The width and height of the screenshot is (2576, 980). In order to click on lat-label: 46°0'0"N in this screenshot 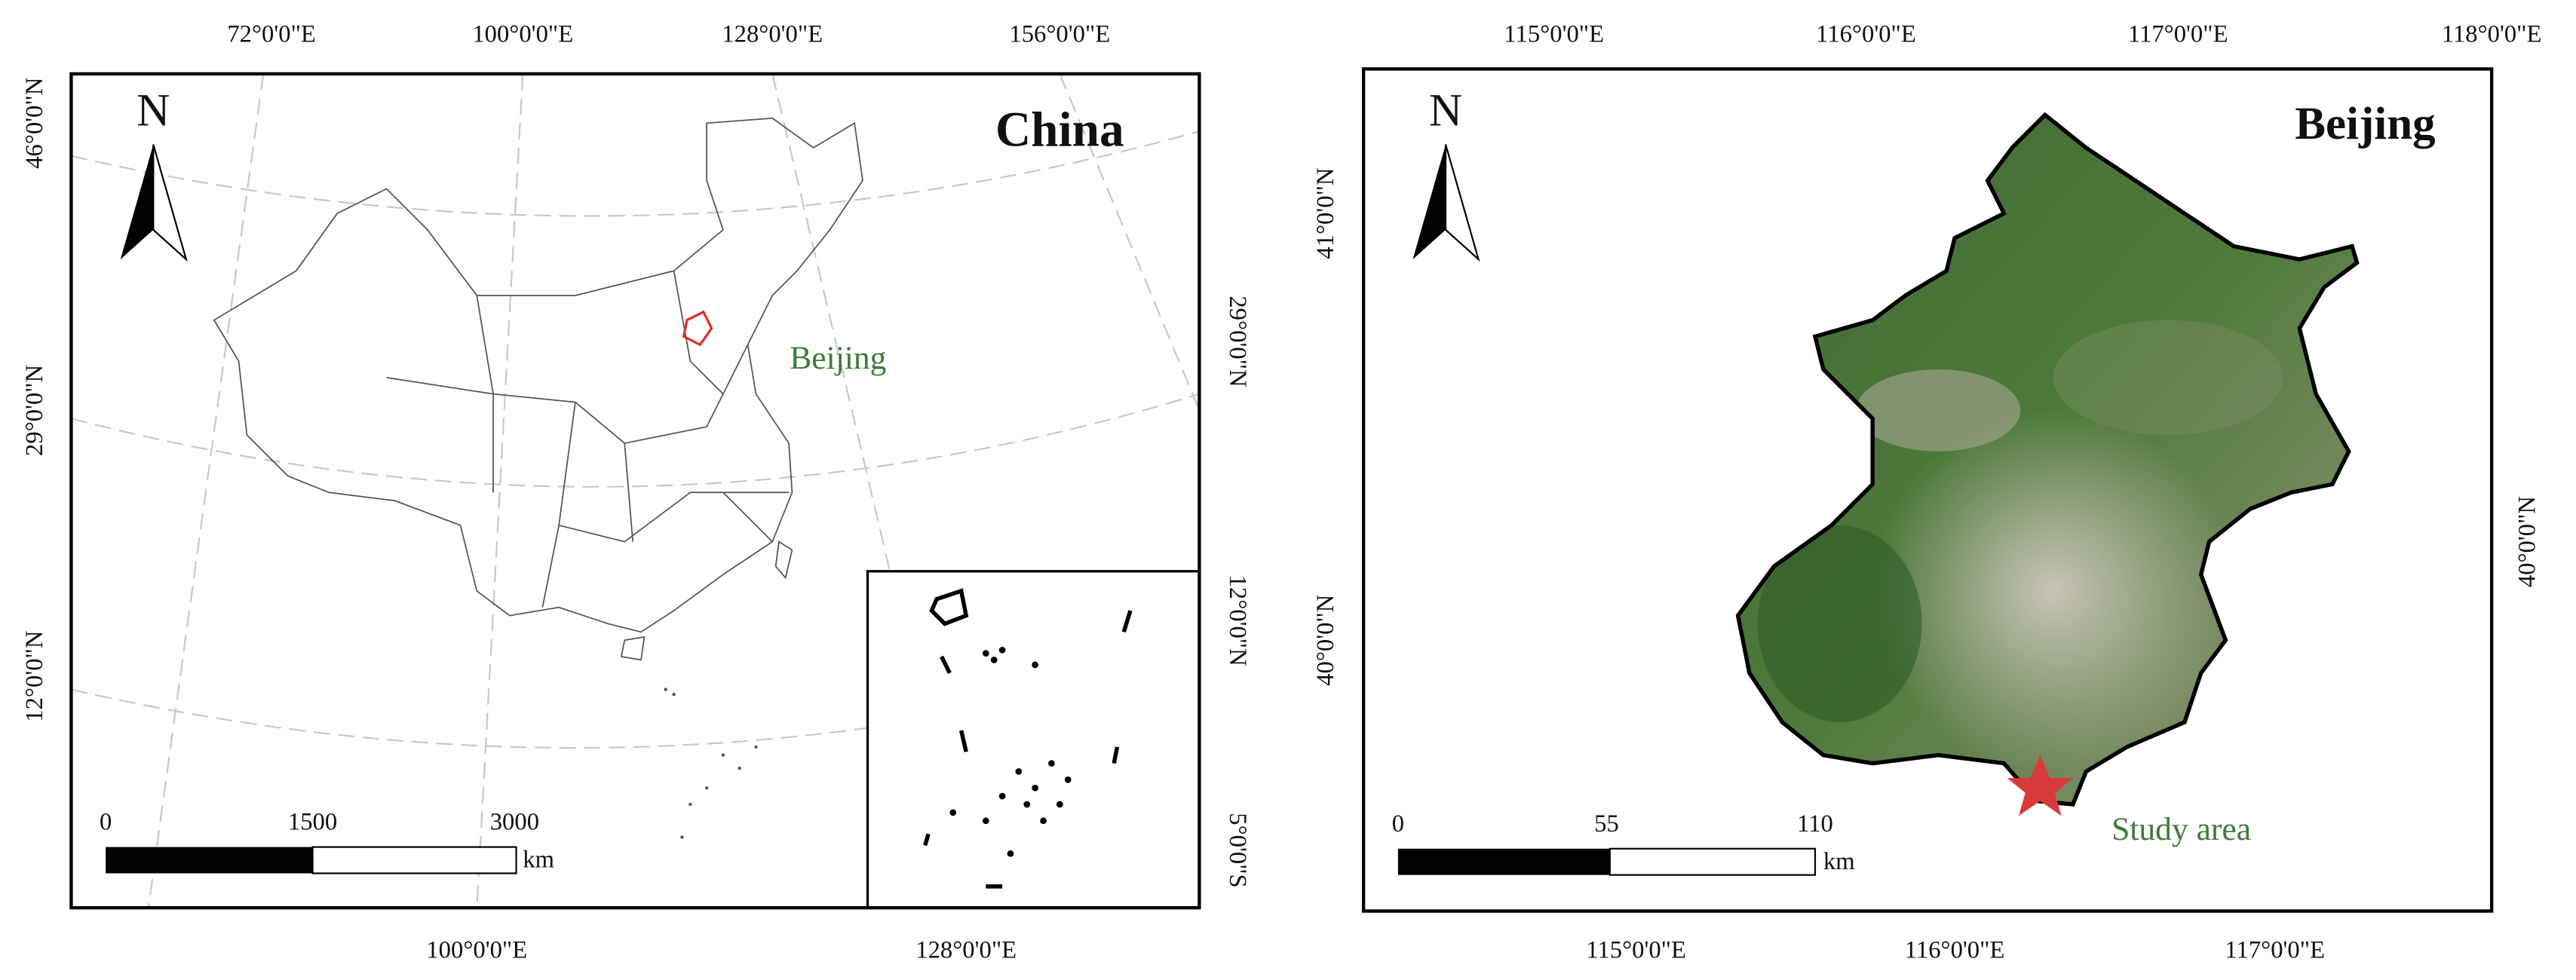, I will do `click(34, 123)`.